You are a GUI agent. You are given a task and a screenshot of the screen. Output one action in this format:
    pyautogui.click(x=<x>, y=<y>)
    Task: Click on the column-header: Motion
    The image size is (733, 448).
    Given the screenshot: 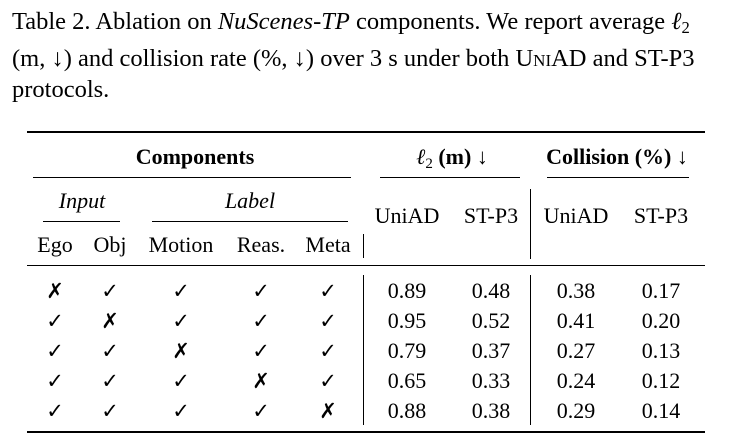 What is the action you would take?
    pyautogui.click(x=181, y=244)
    